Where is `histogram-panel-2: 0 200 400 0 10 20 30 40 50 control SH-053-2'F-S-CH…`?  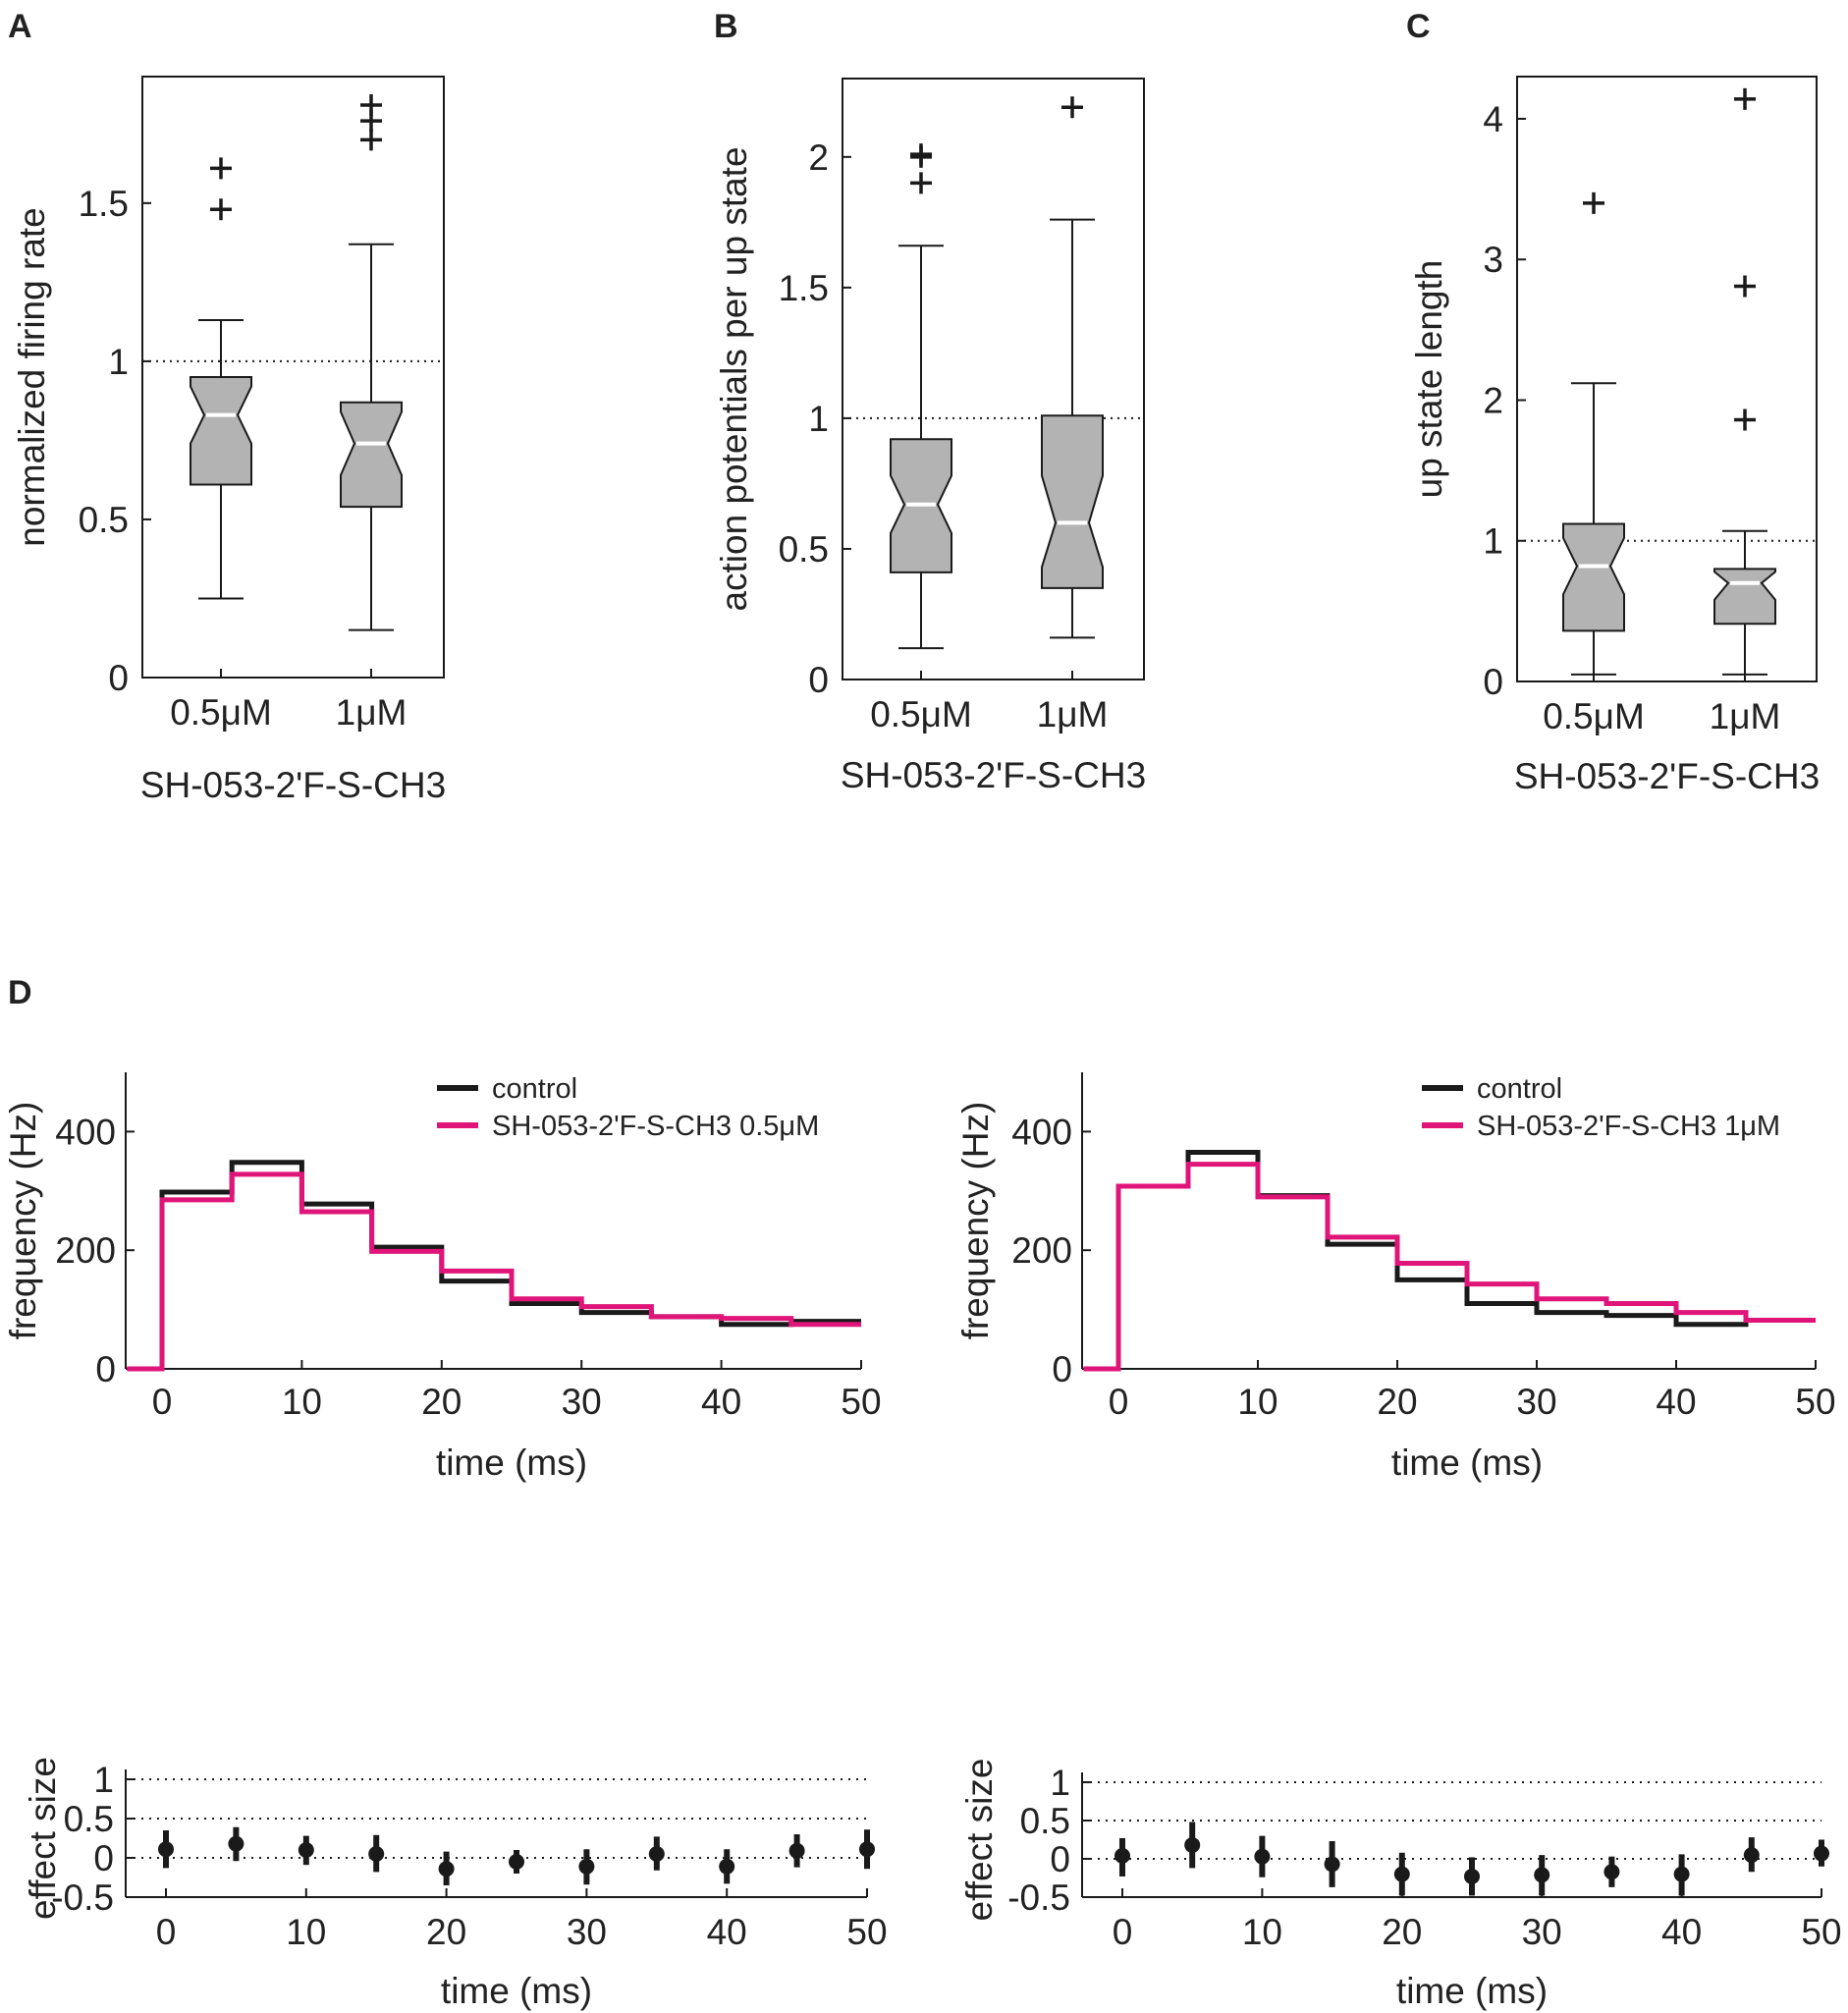 histogram-panel-2: 0 200 400 0 10 20 30 40 50 control SH-053-2'F-S-CH… is located at coordinates (1395, 1277).